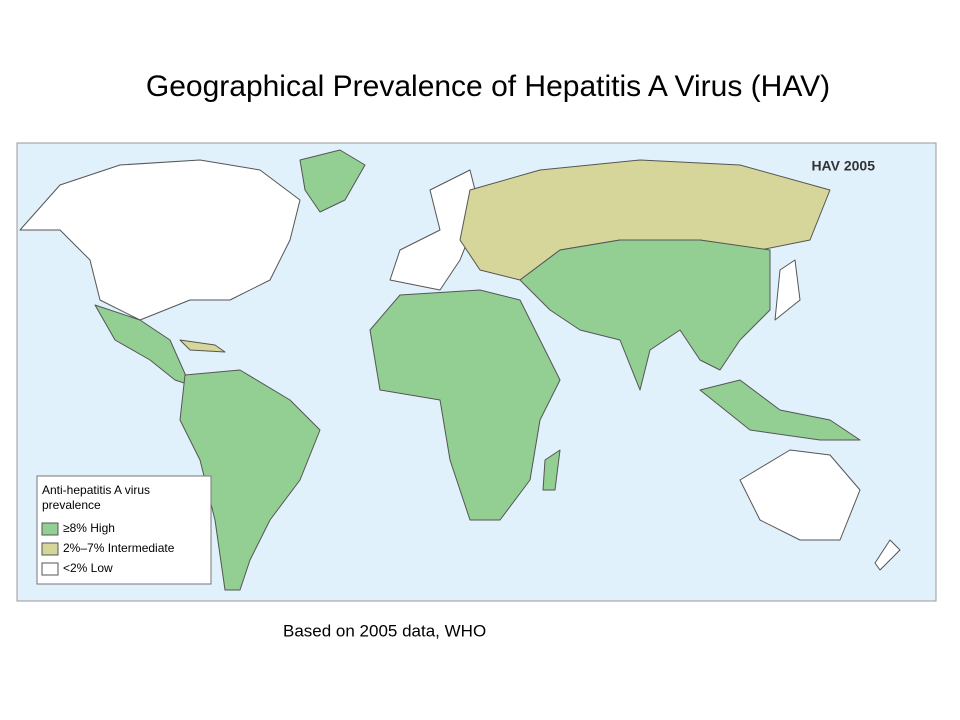 The width and height of the screenshot is (960, 720). Describe the element at coordinates (119, 548) in the screenshot. I see `legend-label: 2%–7% Intermediate` at that location.